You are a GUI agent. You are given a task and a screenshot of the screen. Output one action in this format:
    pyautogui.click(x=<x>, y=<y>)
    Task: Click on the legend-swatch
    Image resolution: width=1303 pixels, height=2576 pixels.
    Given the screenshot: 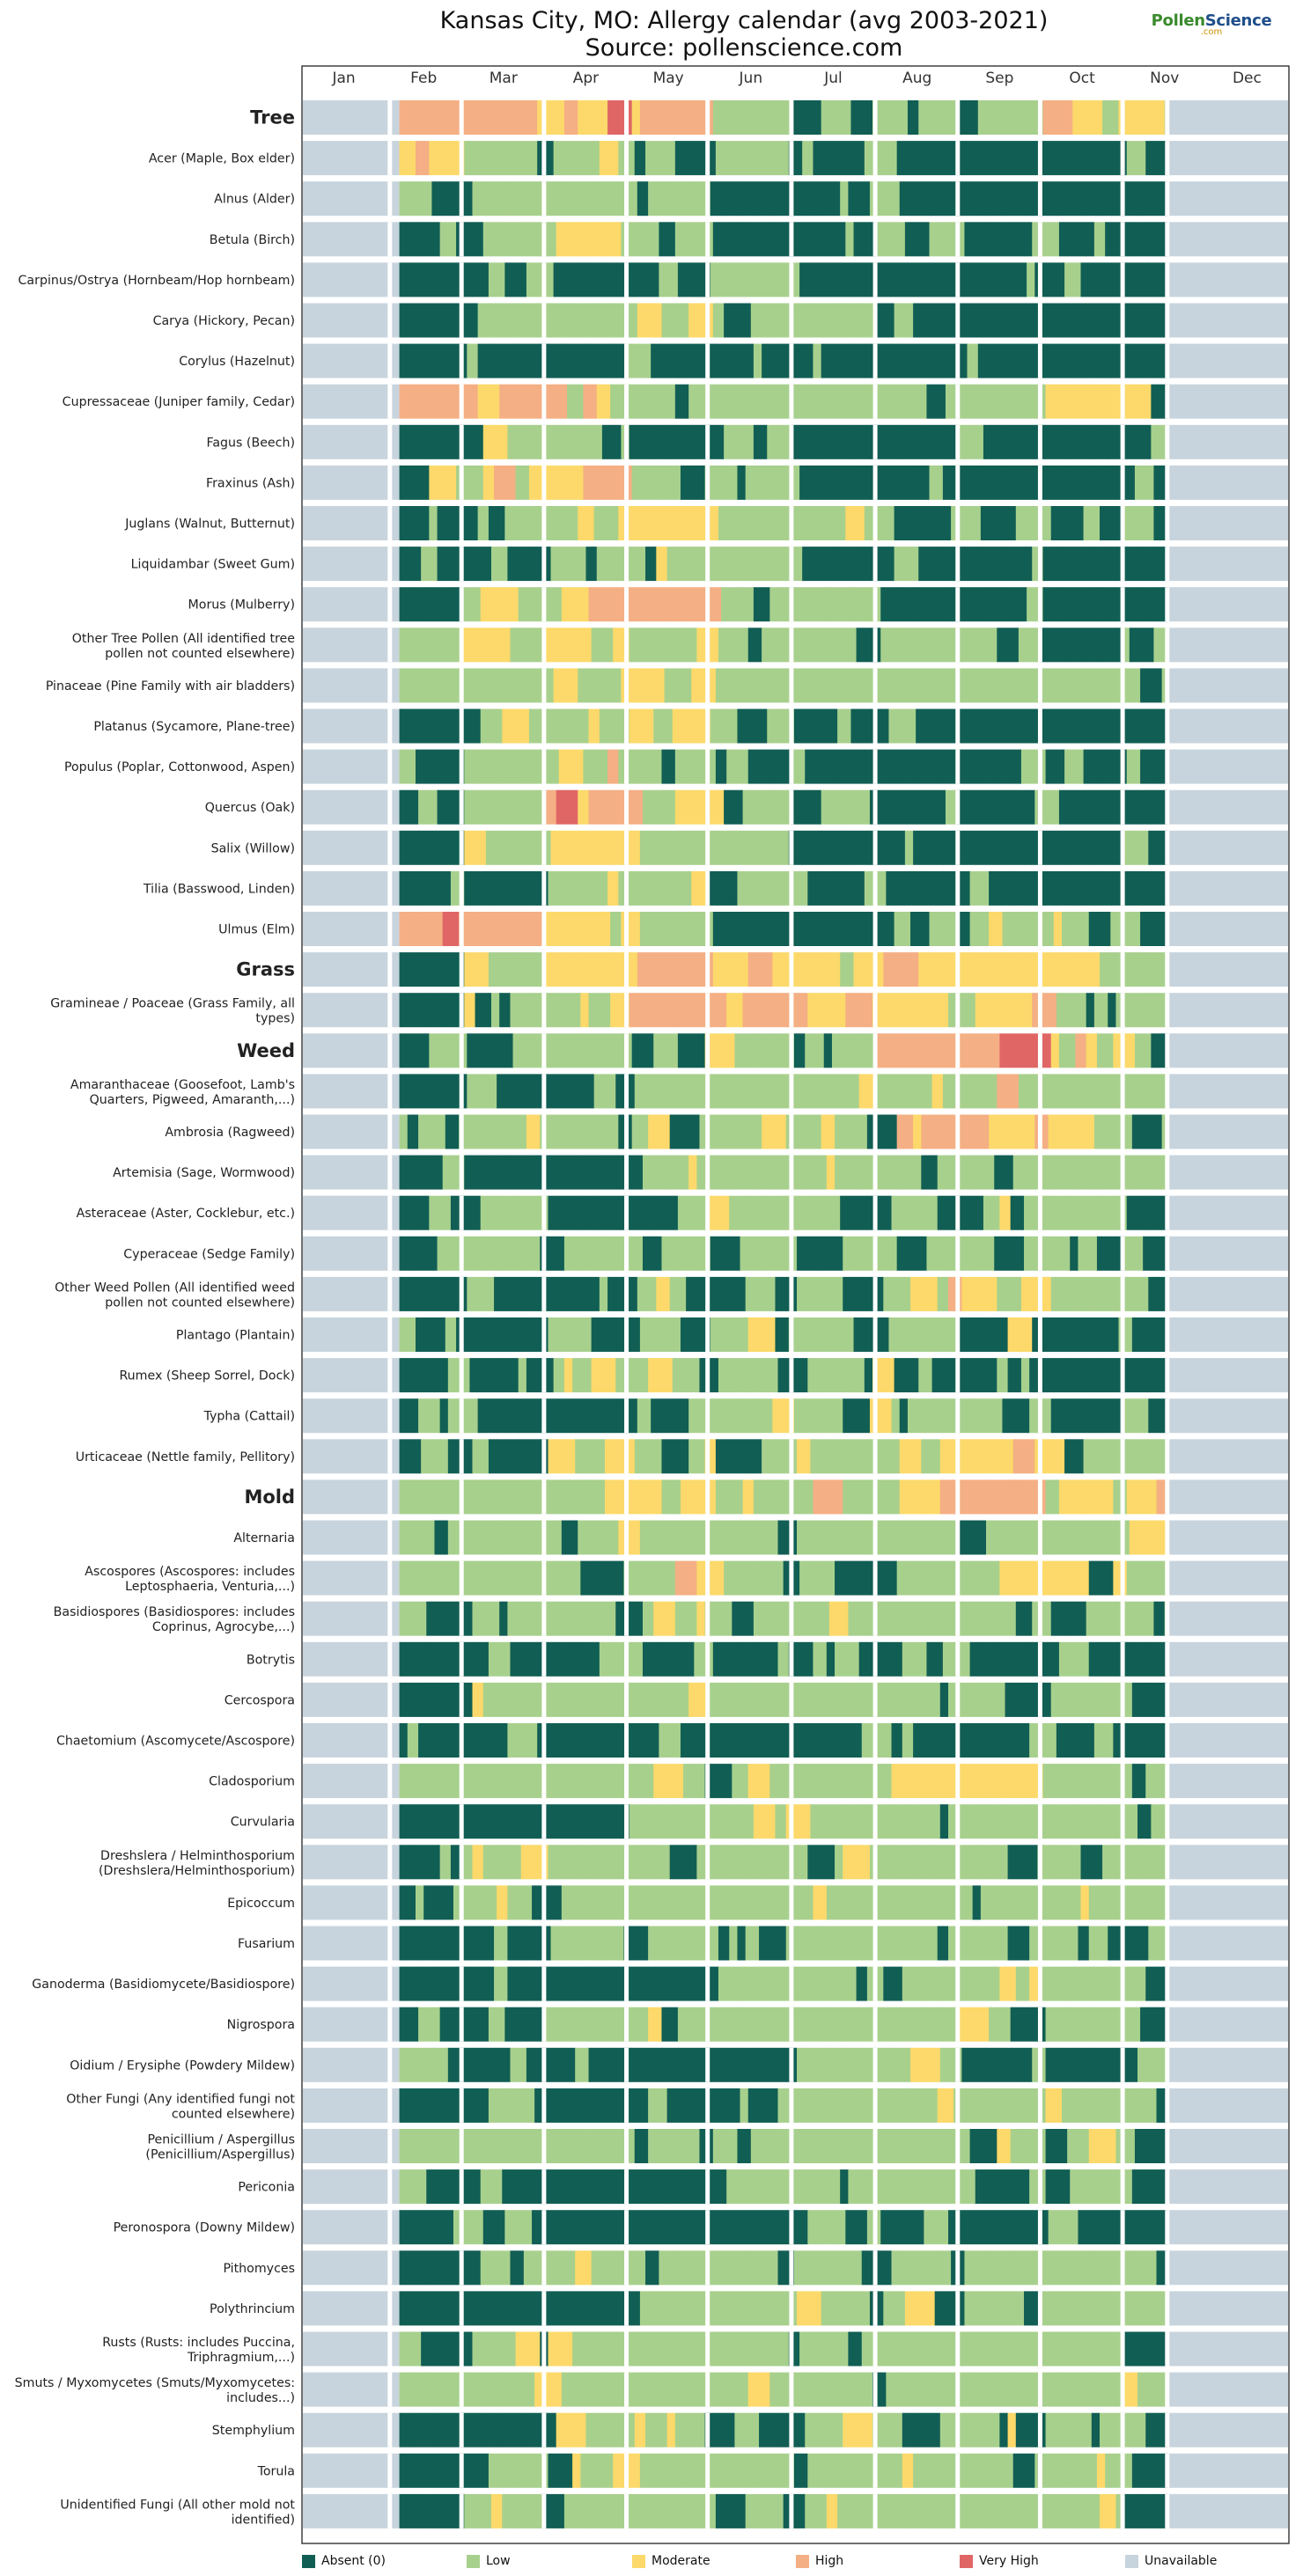 What is the action you would take?
    pyautogui.click(x=1131, y=2561)
    